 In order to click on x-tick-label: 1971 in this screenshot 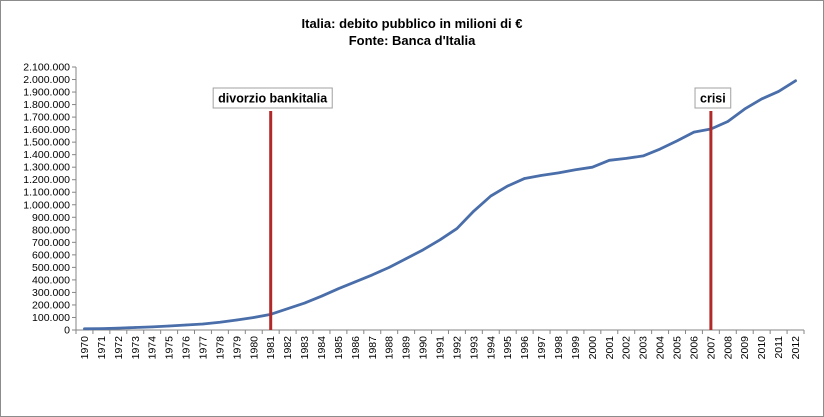, I will do `click(102, 348)`.